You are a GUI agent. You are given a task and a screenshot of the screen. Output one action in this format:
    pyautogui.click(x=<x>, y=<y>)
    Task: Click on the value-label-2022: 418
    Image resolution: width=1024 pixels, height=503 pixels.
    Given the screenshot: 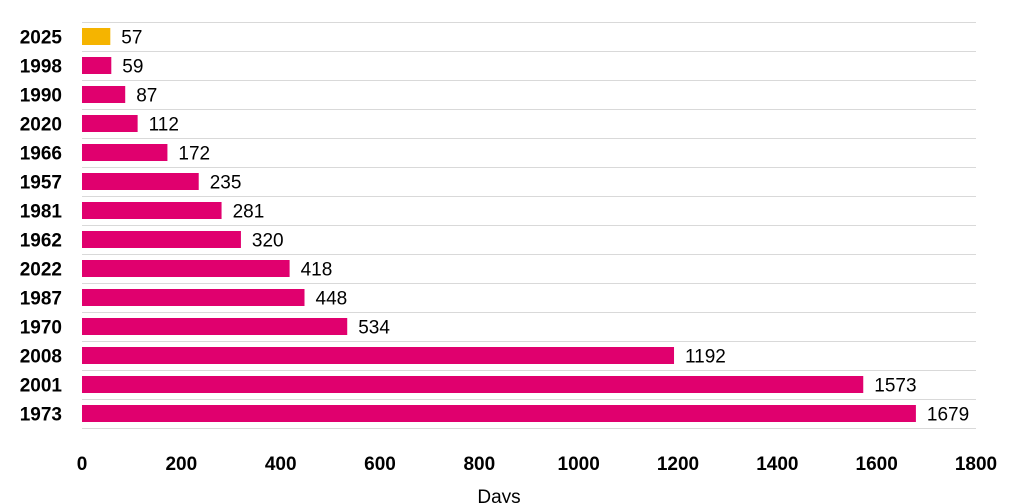 What is the action you would take?
    pyautogui.click(x=317, y=270)
    